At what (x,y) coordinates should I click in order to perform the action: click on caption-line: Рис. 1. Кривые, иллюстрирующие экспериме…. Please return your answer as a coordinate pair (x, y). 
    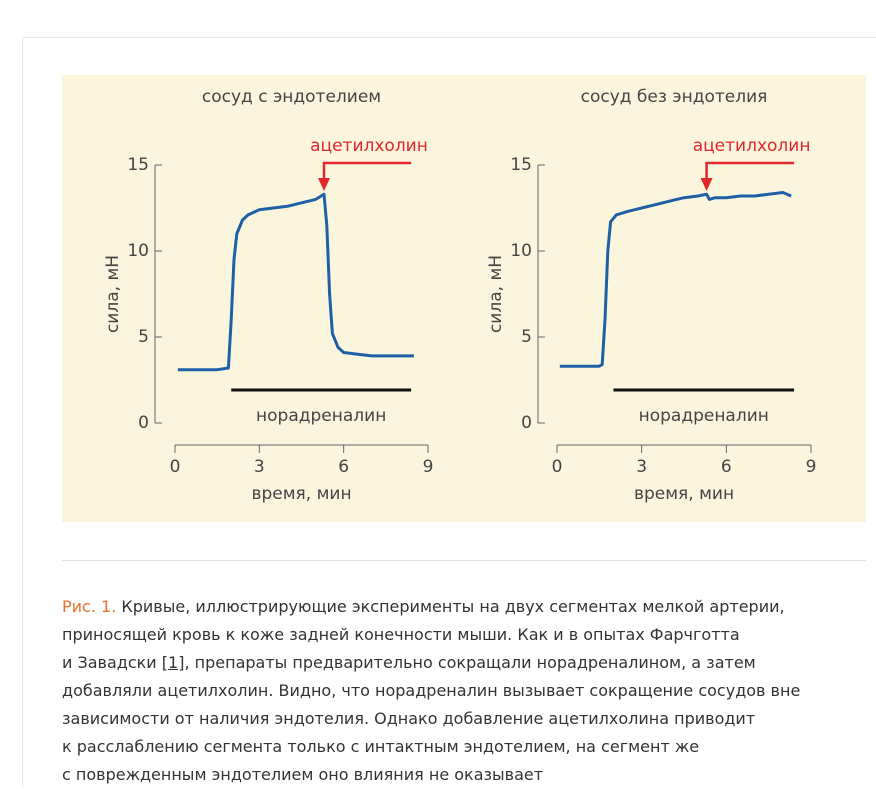
    Looking at the image, I should click on (462, 607).